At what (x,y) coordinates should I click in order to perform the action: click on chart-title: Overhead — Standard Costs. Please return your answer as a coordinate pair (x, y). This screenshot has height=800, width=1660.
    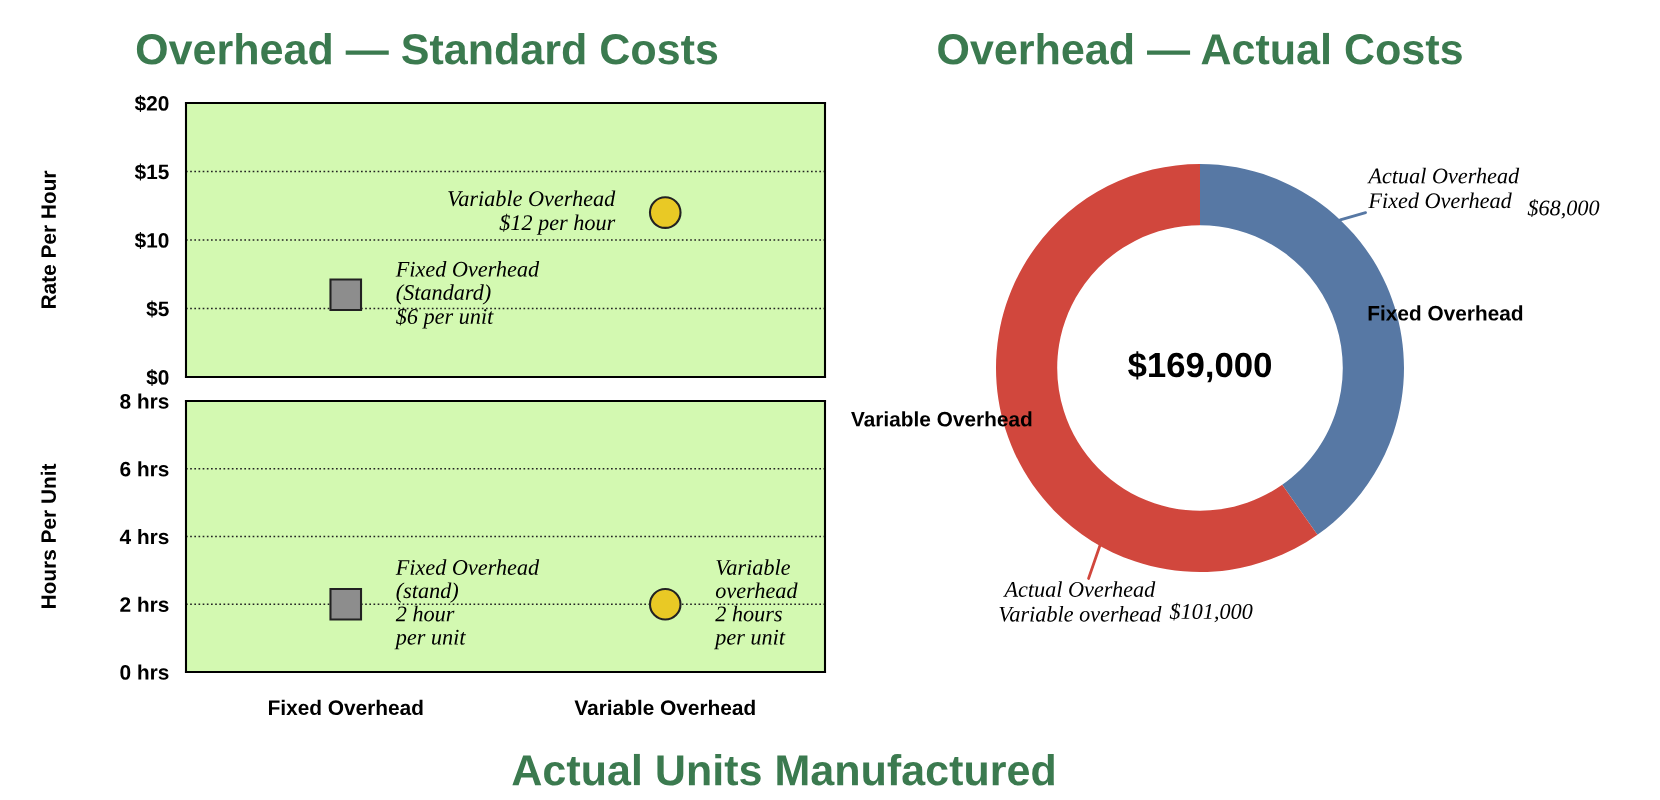
    Looking at the image, I should click on (427, 48).